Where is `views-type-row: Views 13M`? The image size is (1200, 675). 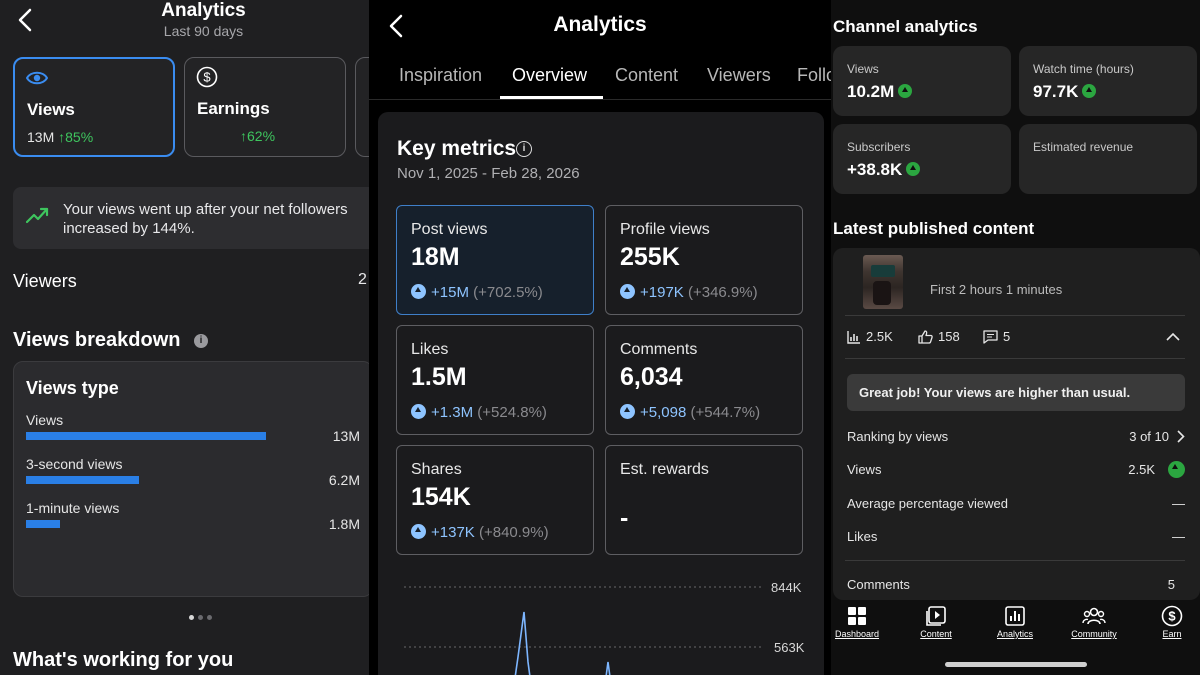 views-type-row: Views 13M is located at coordinates (193, 432).